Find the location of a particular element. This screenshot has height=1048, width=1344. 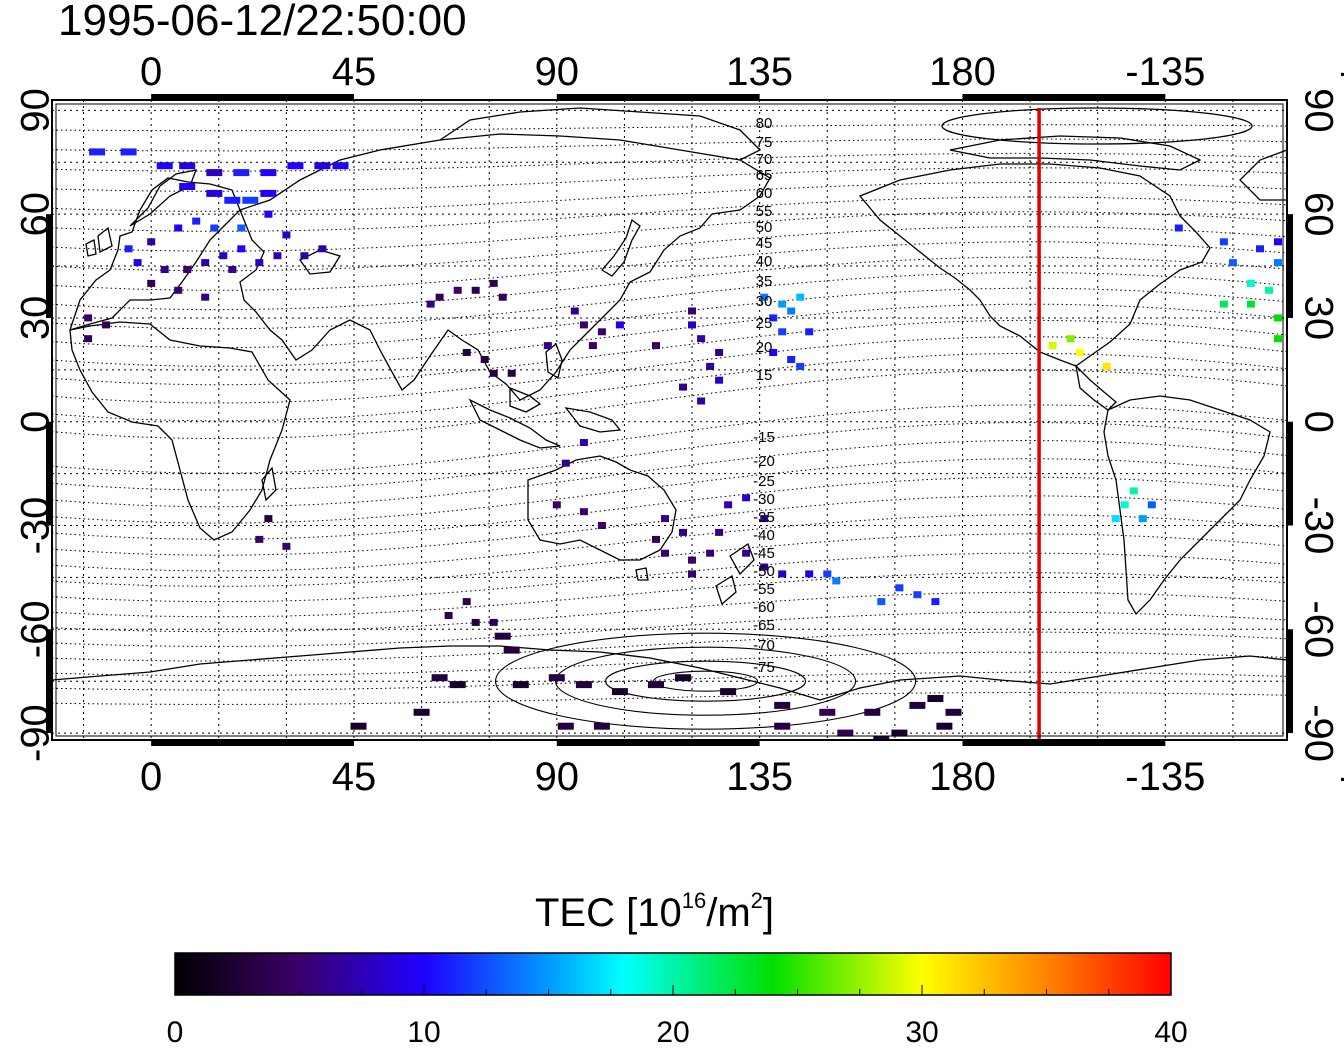

colorbar-tick-label: 0 is located at coordinates (175, 1032).